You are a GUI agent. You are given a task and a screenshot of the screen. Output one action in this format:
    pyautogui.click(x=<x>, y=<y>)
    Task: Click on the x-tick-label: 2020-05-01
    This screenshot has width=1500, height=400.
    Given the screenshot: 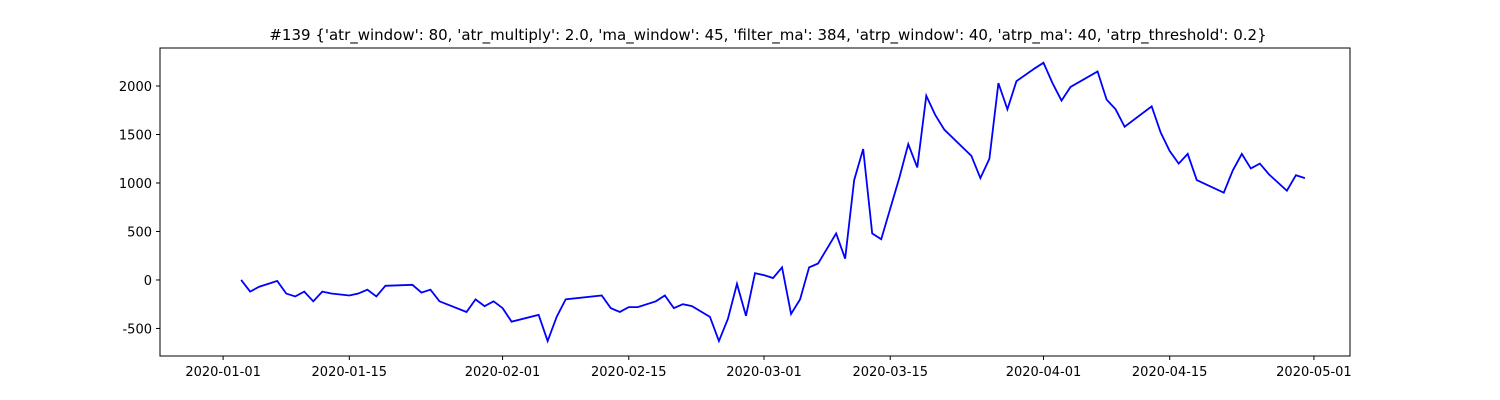 What is the action you would take?
    pyautogui.click(x=1314, y=372)
    